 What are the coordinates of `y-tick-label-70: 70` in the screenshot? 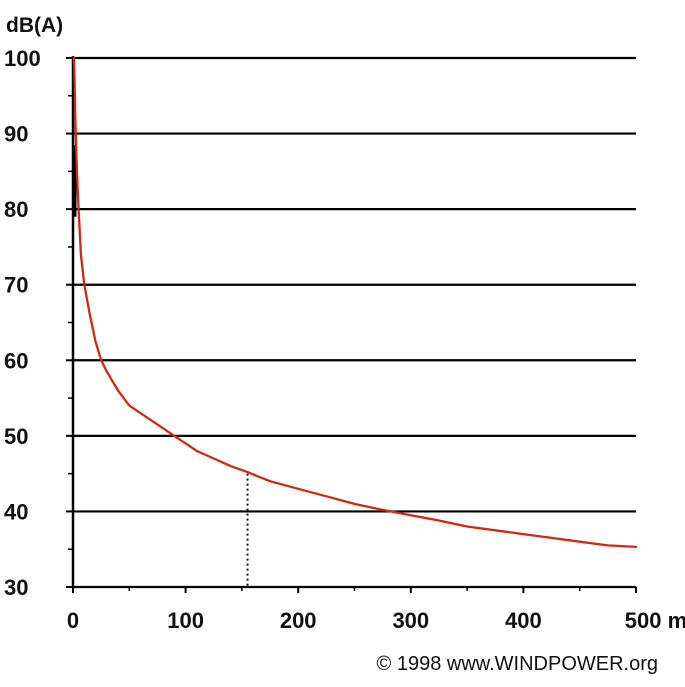 It's located at (16, 285).